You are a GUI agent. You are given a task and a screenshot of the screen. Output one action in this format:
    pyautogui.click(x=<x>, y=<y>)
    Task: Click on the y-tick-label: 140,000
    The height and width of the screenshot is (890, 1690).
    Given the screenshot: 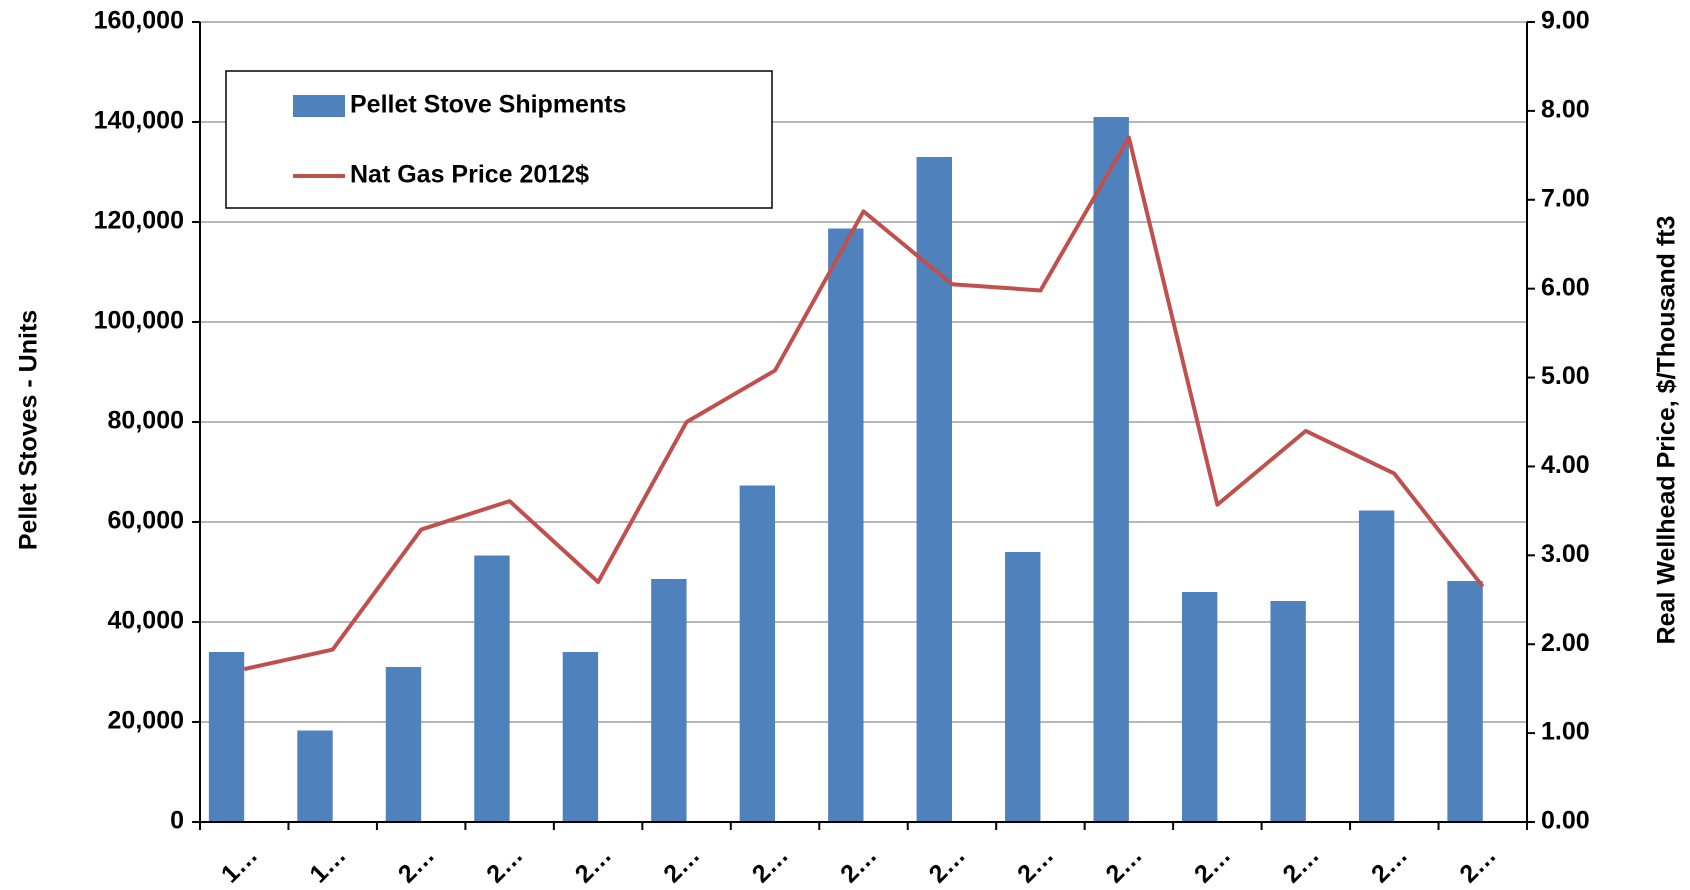 What is the action you would take?
    pyautogui.click(x=139, y=121)
    